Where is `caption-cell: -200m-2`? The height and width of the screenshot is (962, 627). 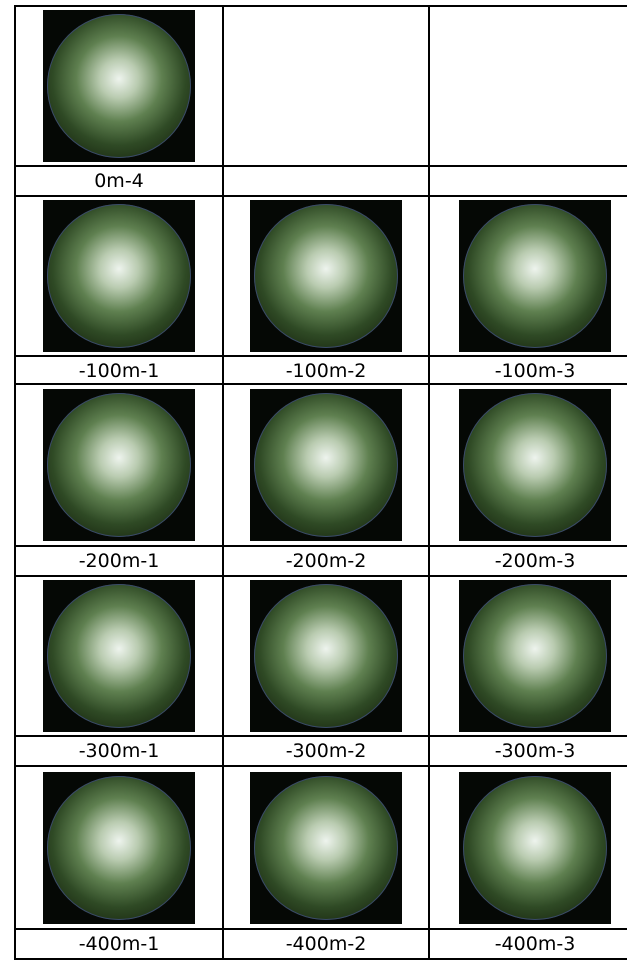
caption-cell: -200m-2 is located at coordinates (325, 560).